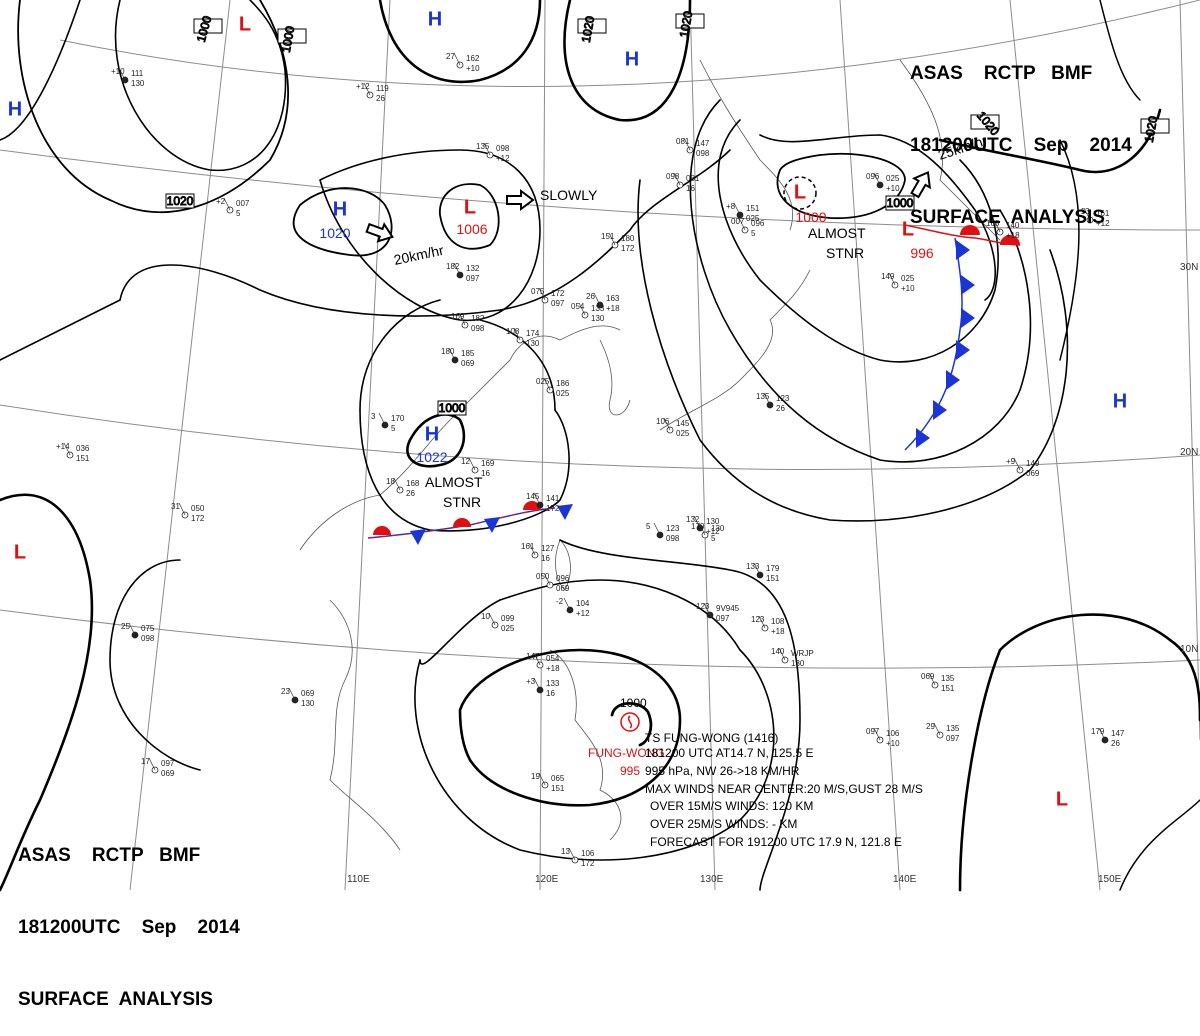 The height and width of the screenshot is (1036, 1200). I want to click on station-value: 075, so click(538, 291).